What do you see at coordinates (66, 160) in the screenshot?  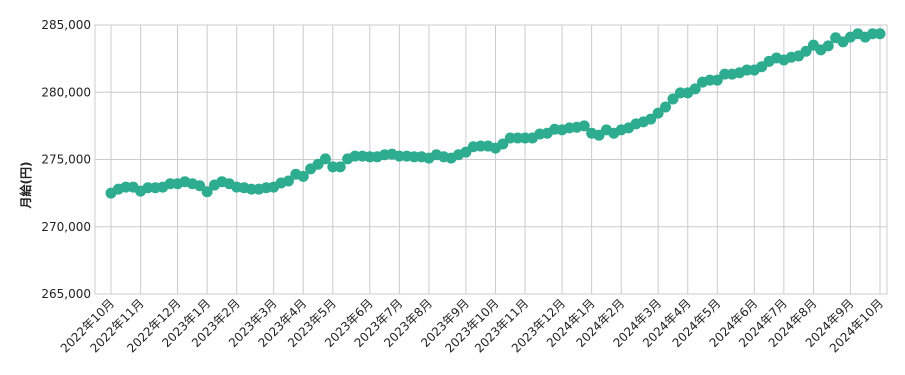 I see `y-tick-label: 275,000` at bounding box center [66, 160].